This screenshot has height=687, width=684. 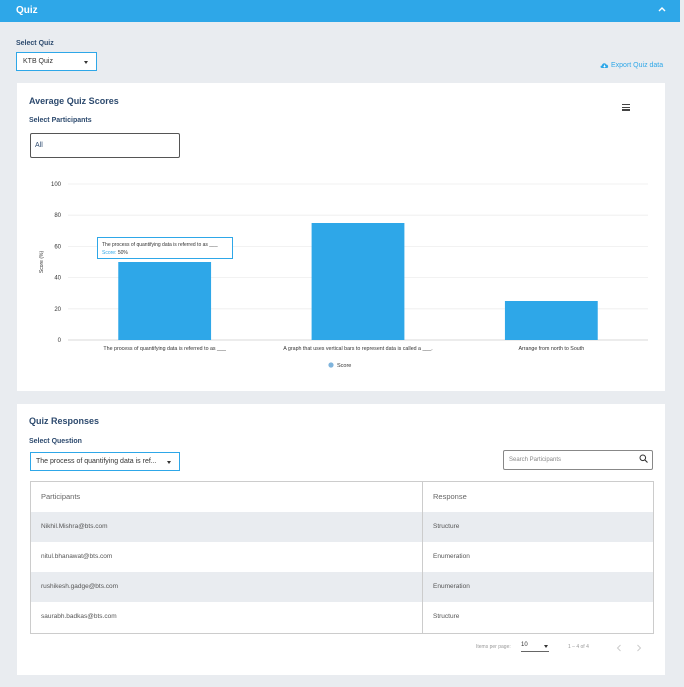 What do you see at coordinates (578, 647) in the screenshot?
I see `pagination-range: 1 – 4 of 4` at bounding box center [578, 647].